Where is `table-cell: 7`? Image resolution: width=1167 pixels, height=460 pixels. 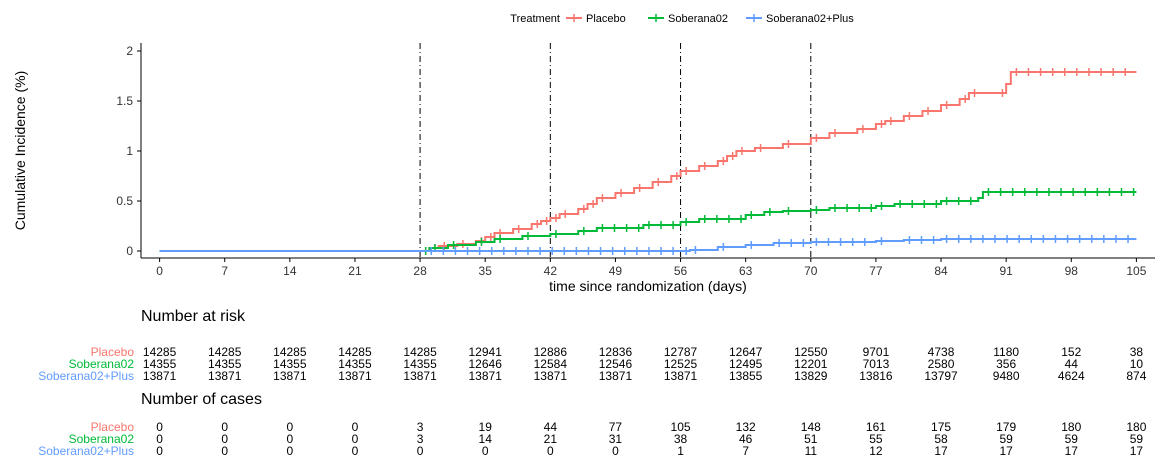
table-cell: 7 is located at coordinates (745, 451).